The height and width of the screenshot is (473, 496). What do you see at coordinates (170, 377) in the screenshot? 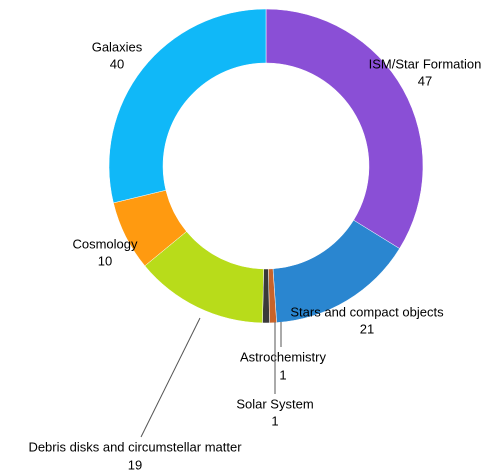
I see `leader-line` at bounding box center [170, 377].